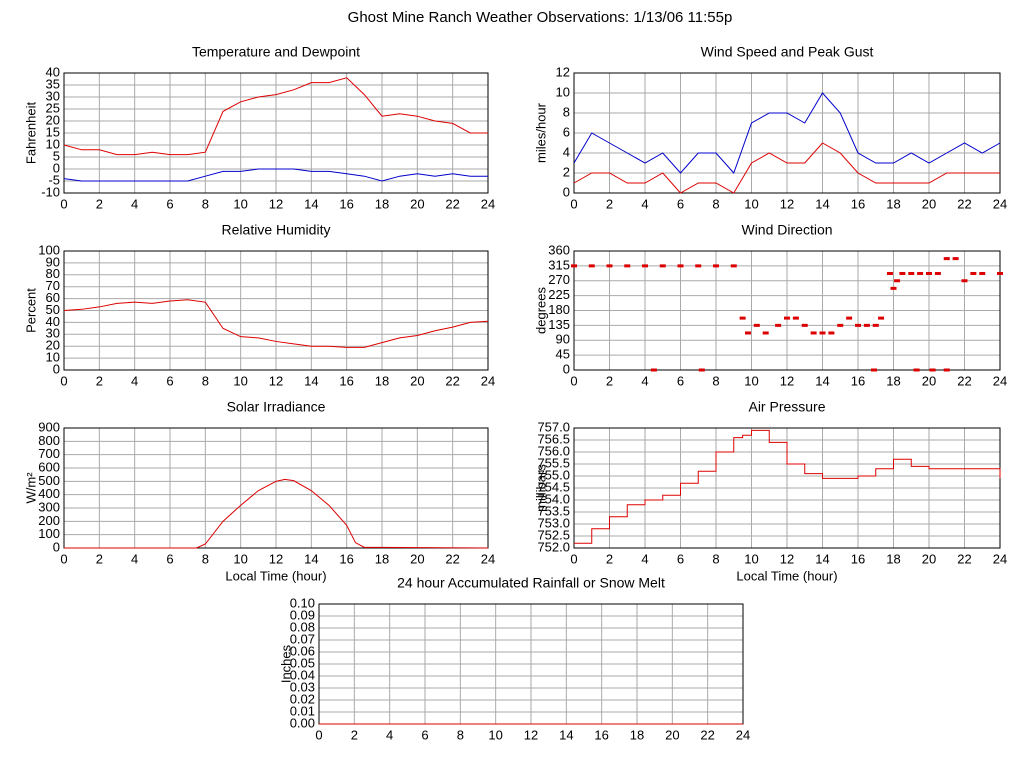 This screenshot has height=768, width=1024. What do you see at coordinates (49, 440) in the screenshot?
I see `y-tick-label: 800` at bounding box center [49, 440].